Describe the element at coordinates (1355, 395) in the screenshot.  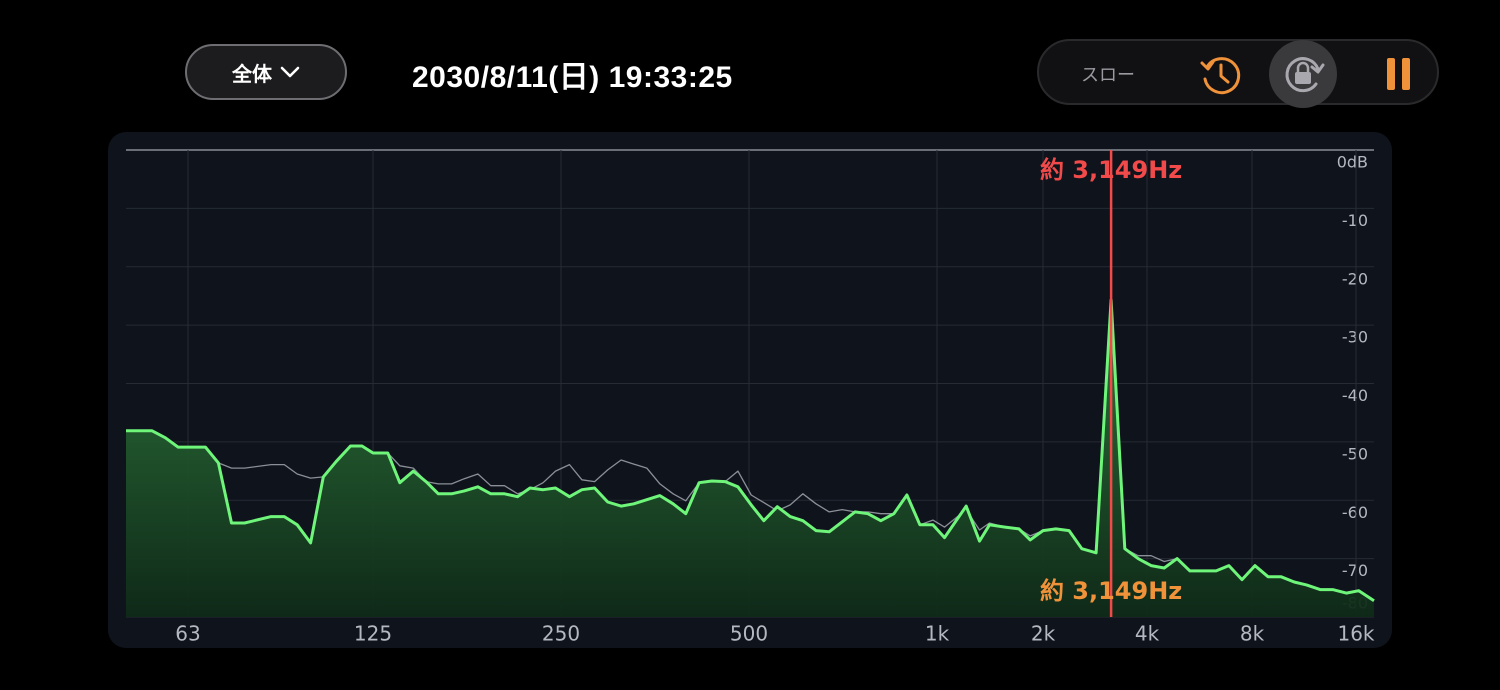
I see `y-tick-label: -40` at that location.